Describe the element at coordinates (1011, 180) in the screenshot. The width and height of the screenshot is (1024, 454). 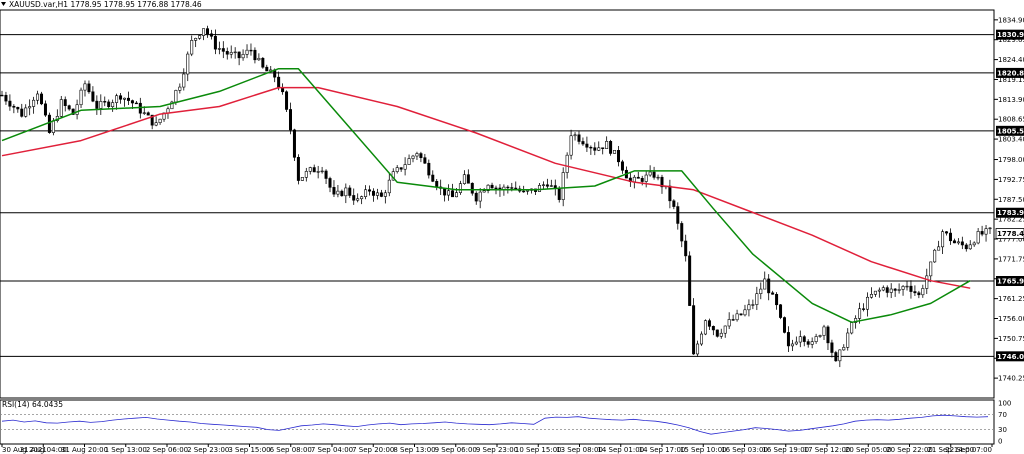
I see `price-tick-label: 1792.75` at that location.